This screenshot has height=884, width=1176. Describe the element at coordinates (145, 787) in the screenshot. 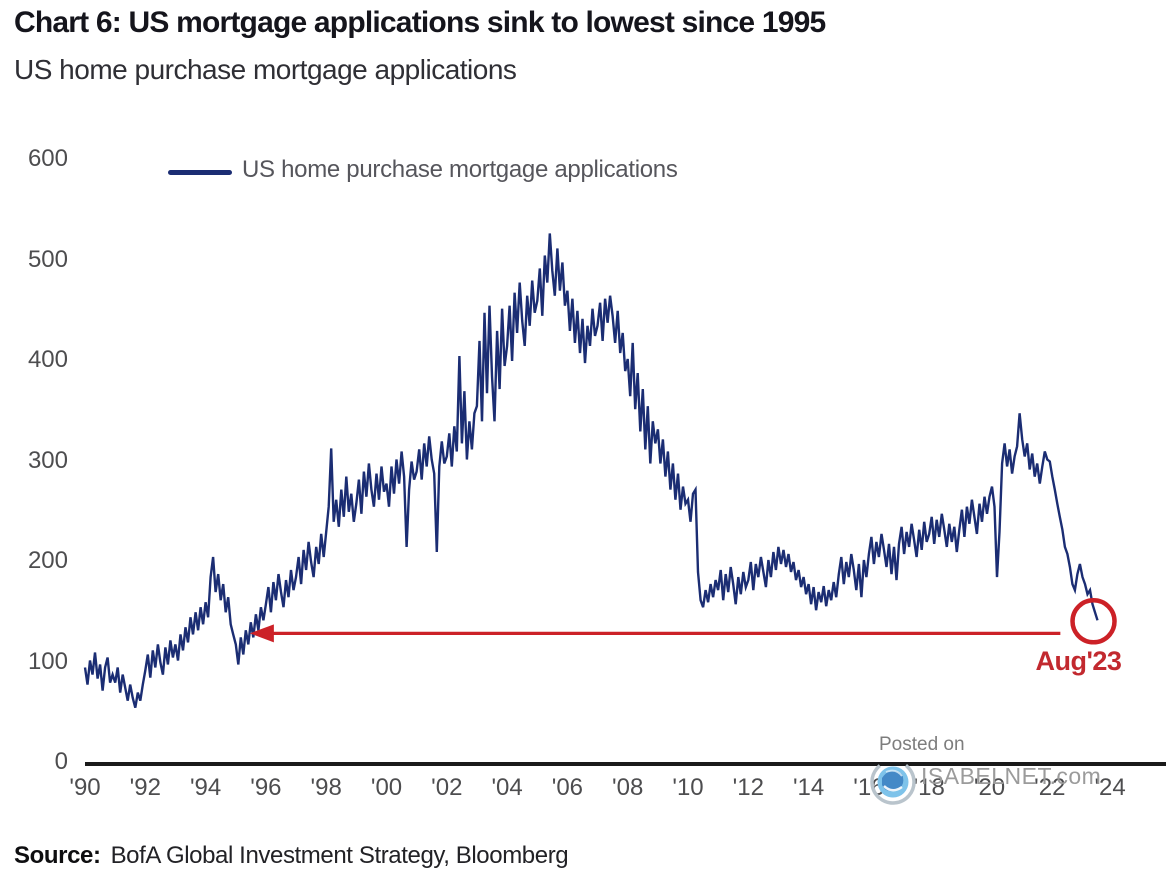

I see `x-tick-label: '92` at that location.